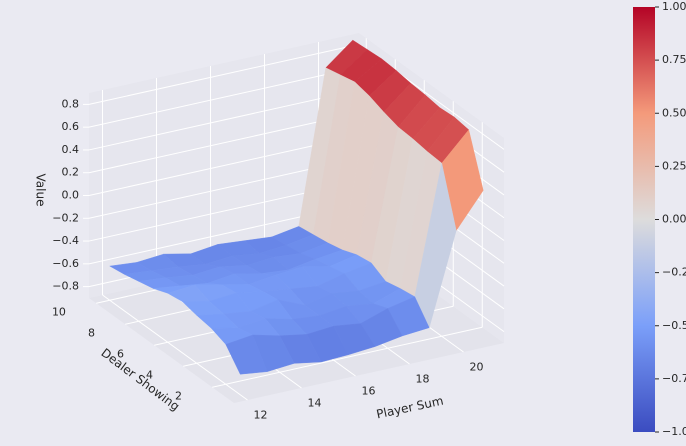  Describe the element at coordinates (71, 103) in the screenshot. I see `z-tick-label: 0.8` at that location.